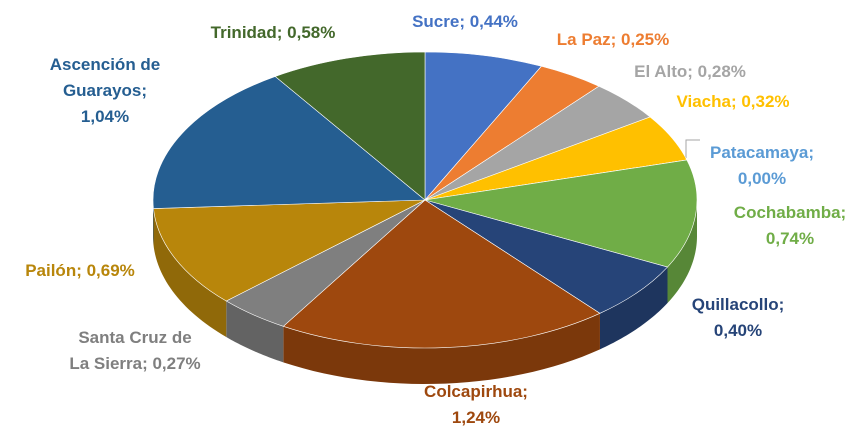 This screenshot has width=853, height=431. What do you see at coordinates (762, 165) in the screenshot?
I see `data-label: Patacamaya; 0,00%` at bounding box center [762, 165].